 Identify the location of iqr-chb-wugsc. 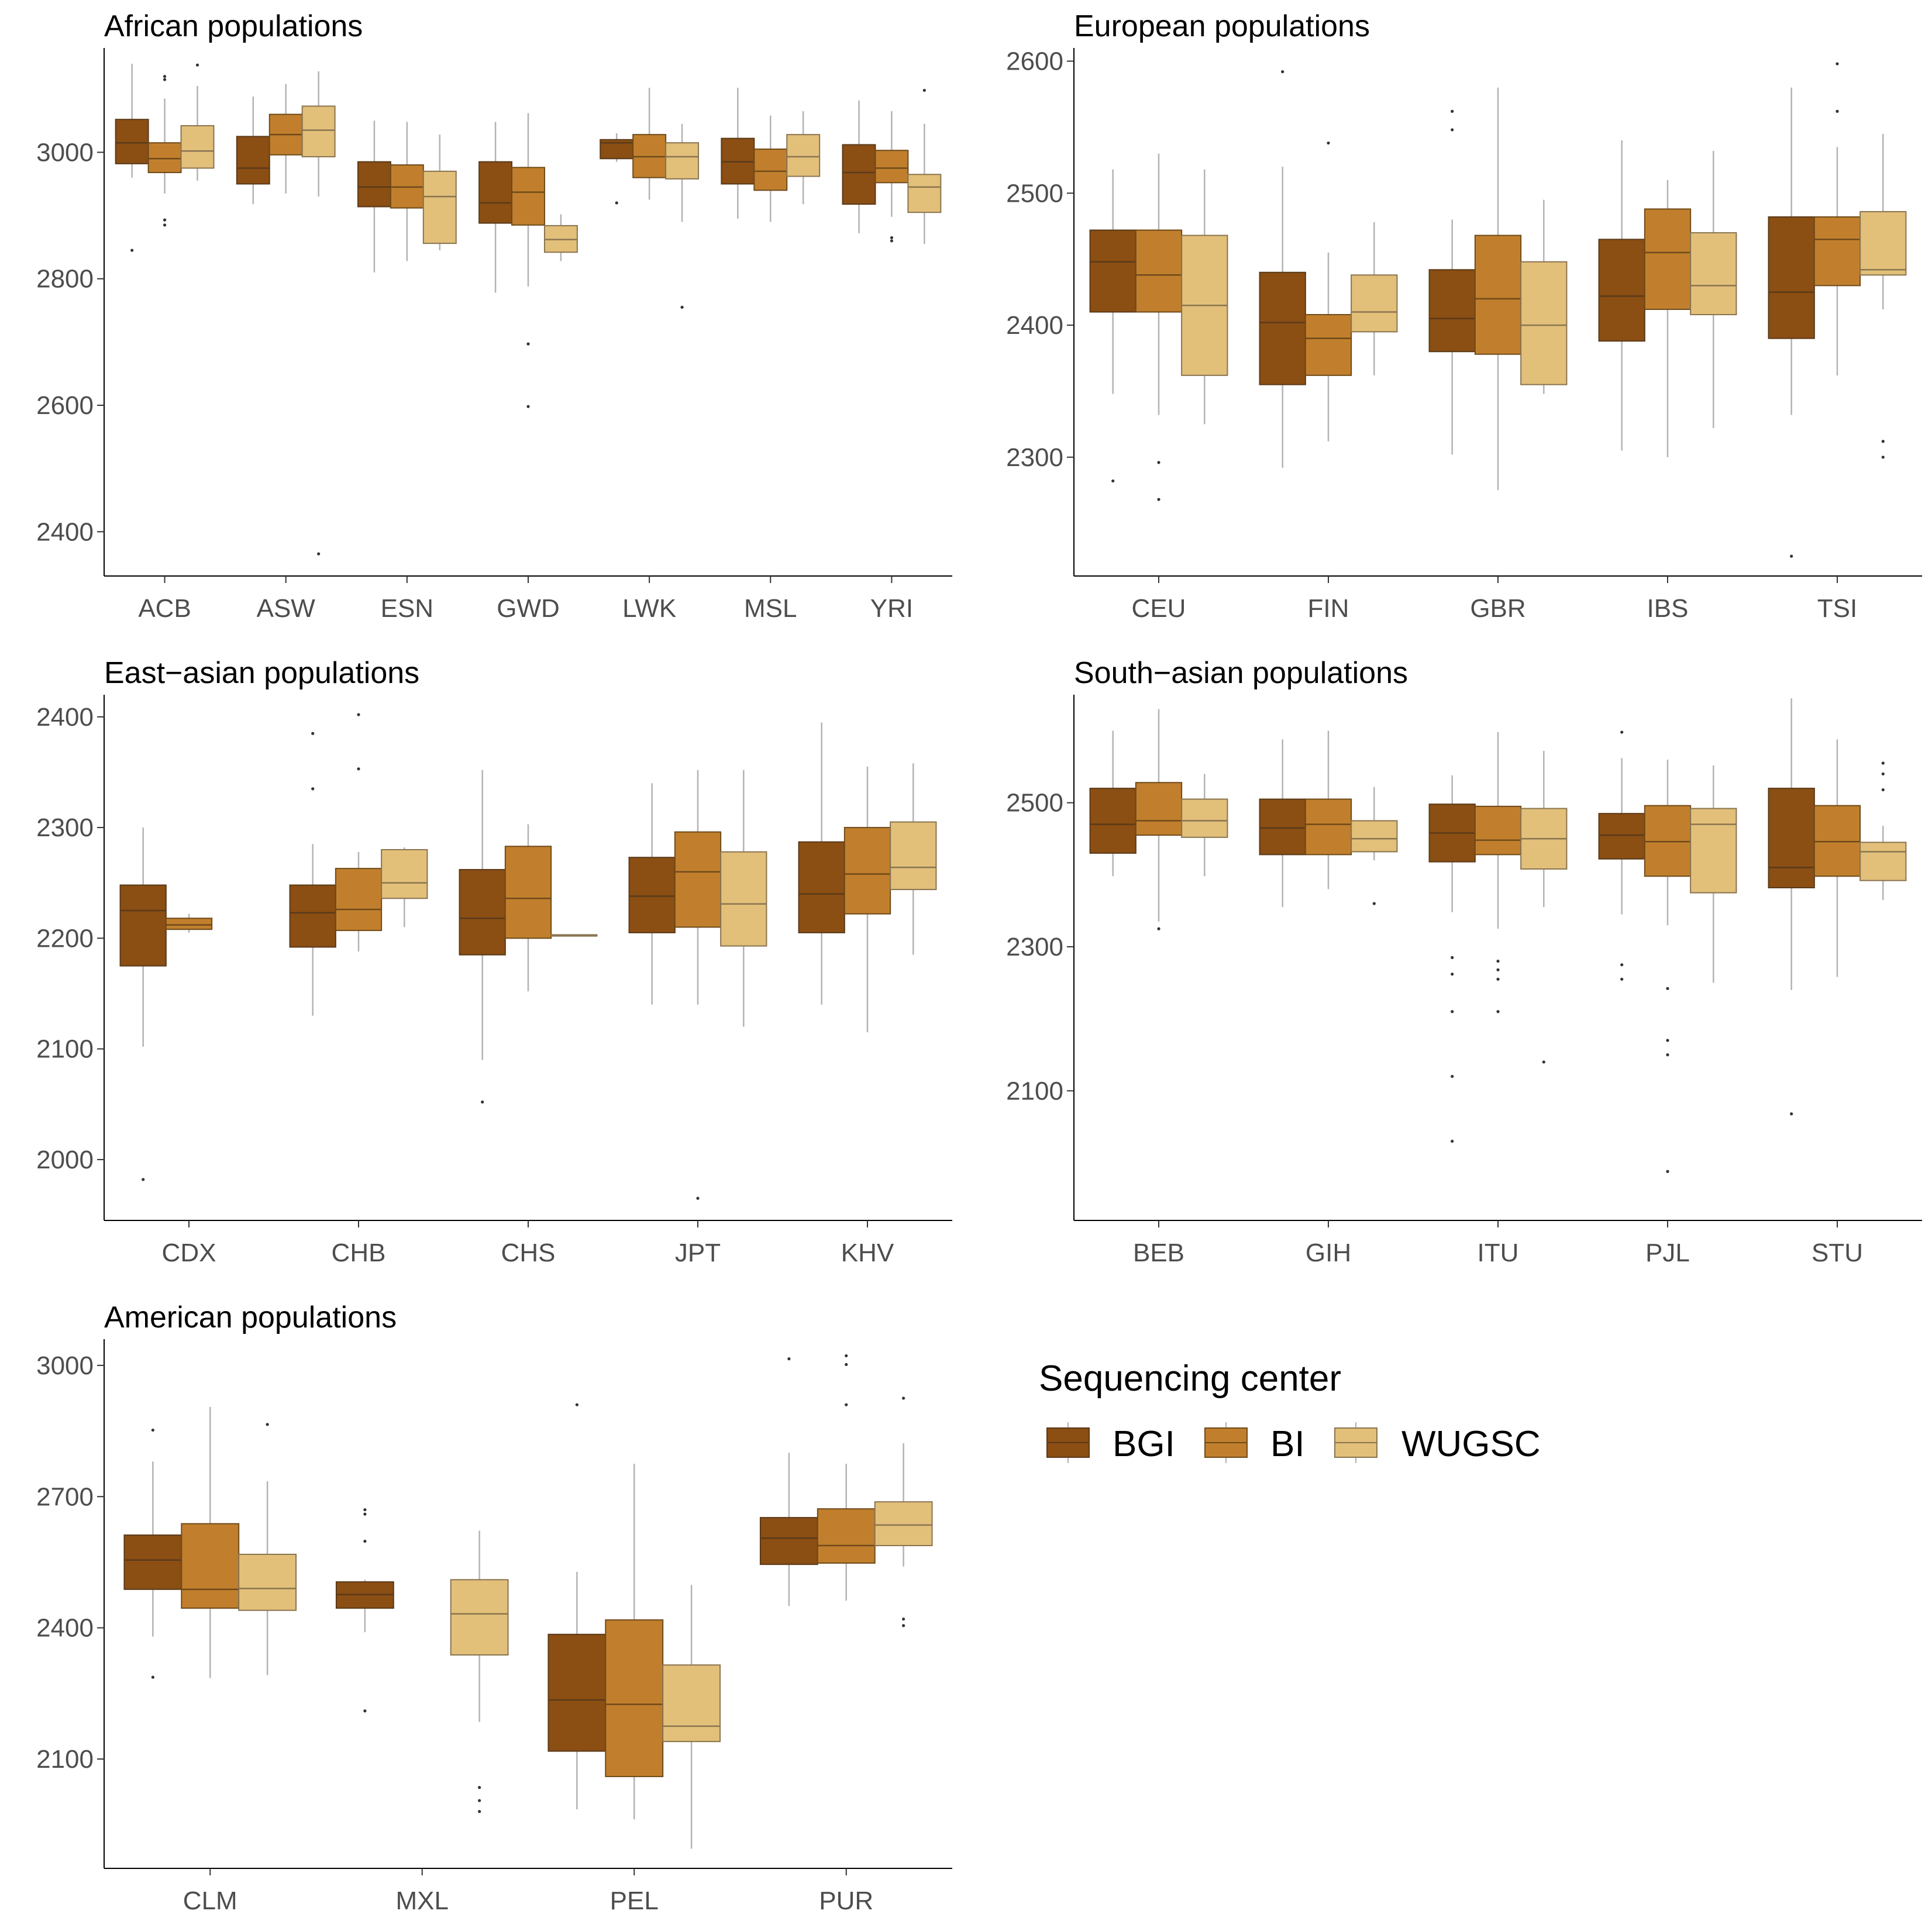
(404, 874).